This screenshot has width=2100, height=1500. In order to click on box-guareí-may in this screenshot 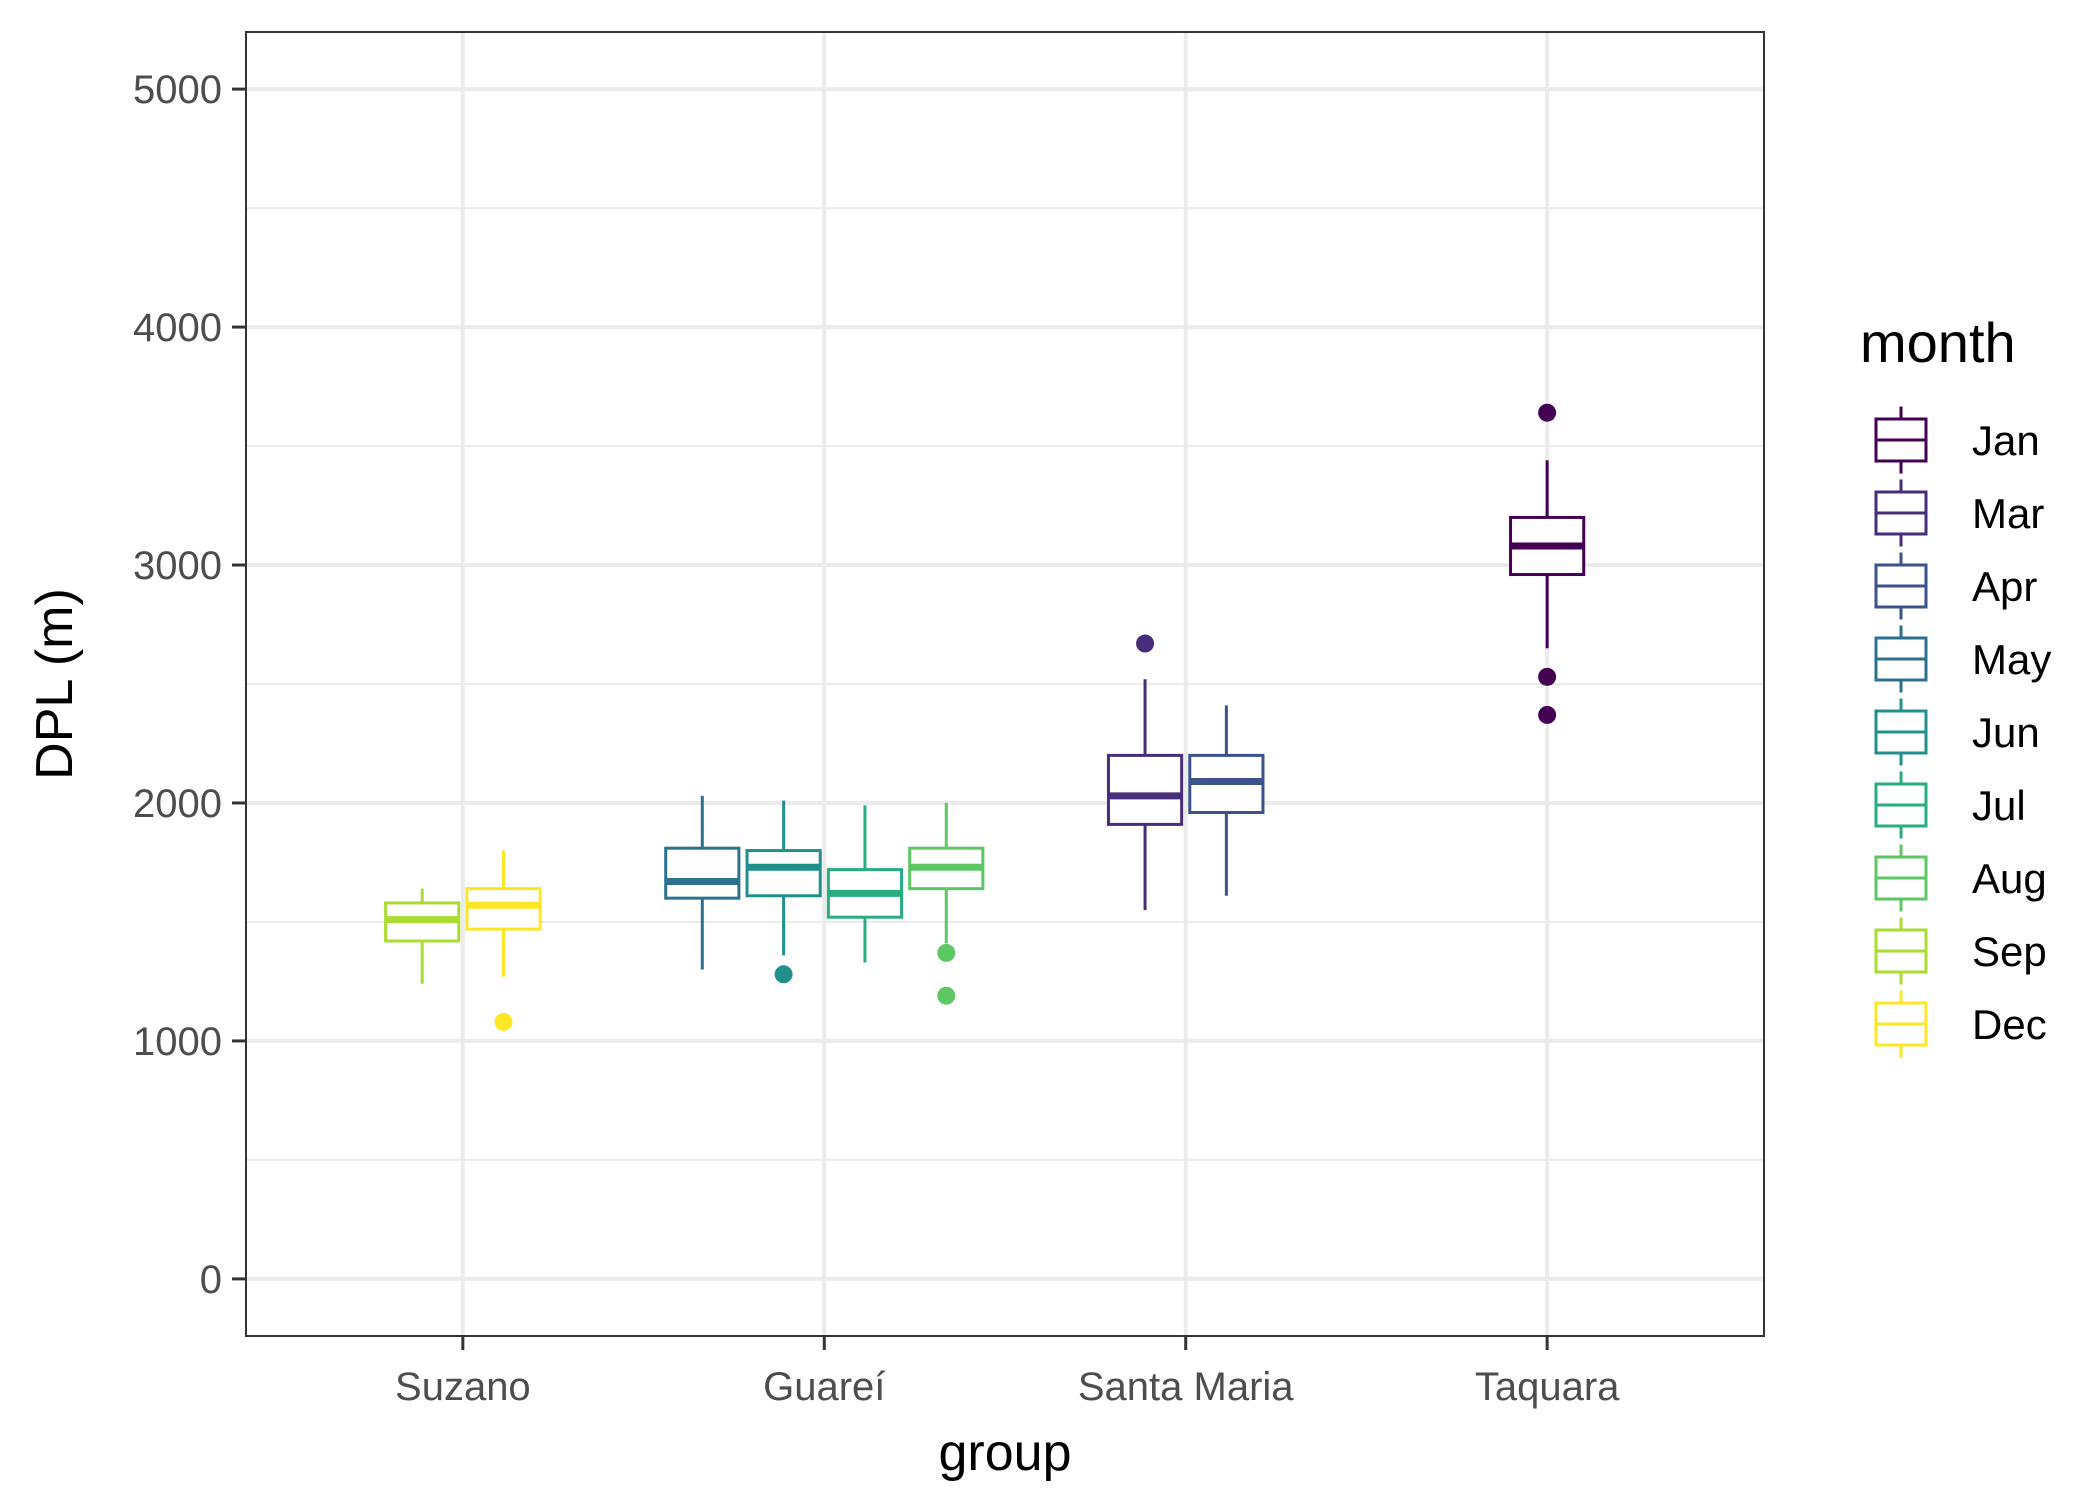, I will do `click(702, 882)`.